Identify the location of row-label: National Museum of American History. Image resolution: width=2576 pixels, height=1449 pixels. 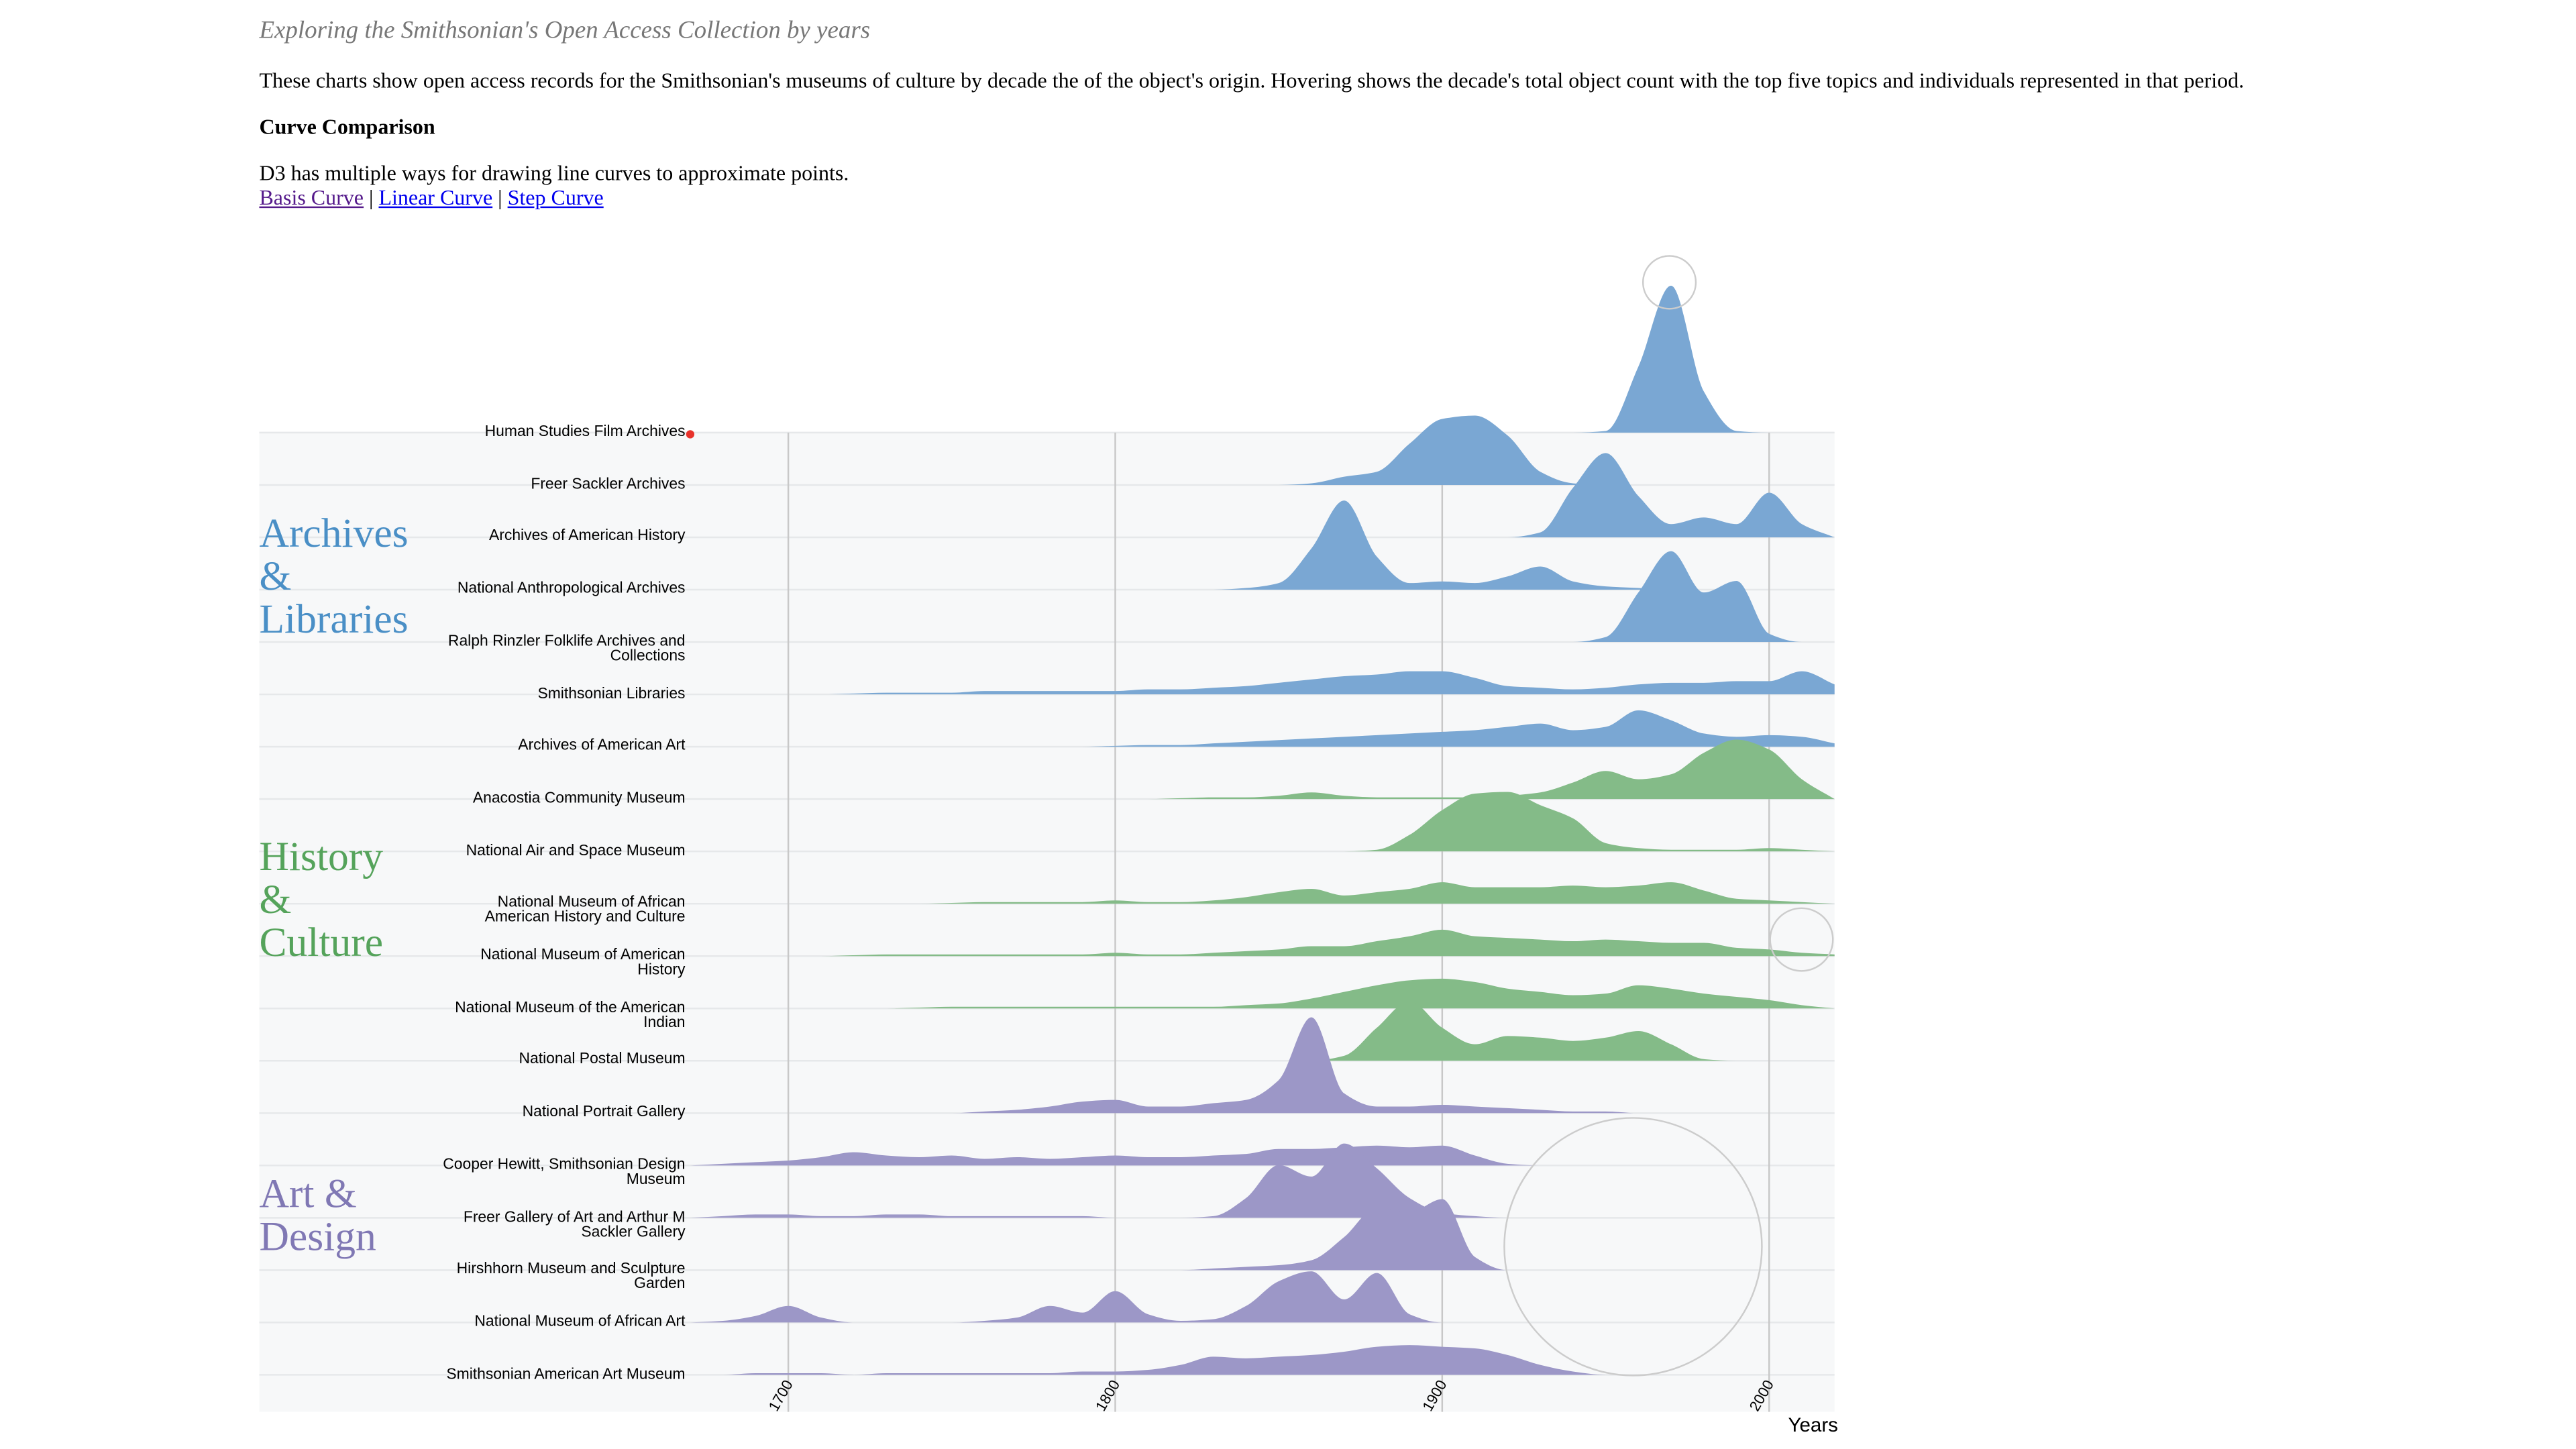
(583, 962).